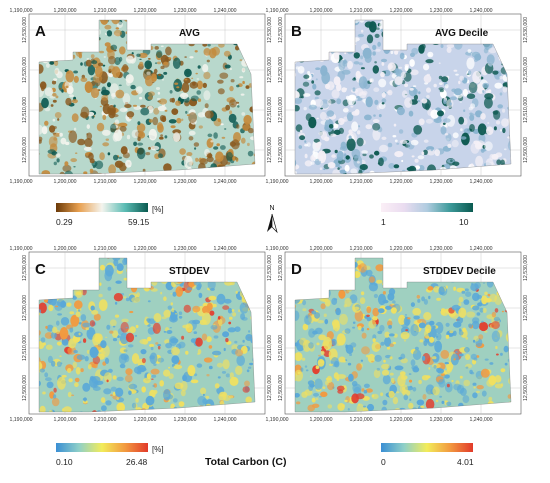 The image size is (550, 483). Describe the element at coordinates (281, 30) in the screenshot. I see `y-tick-label: 12,530,000` at that location.